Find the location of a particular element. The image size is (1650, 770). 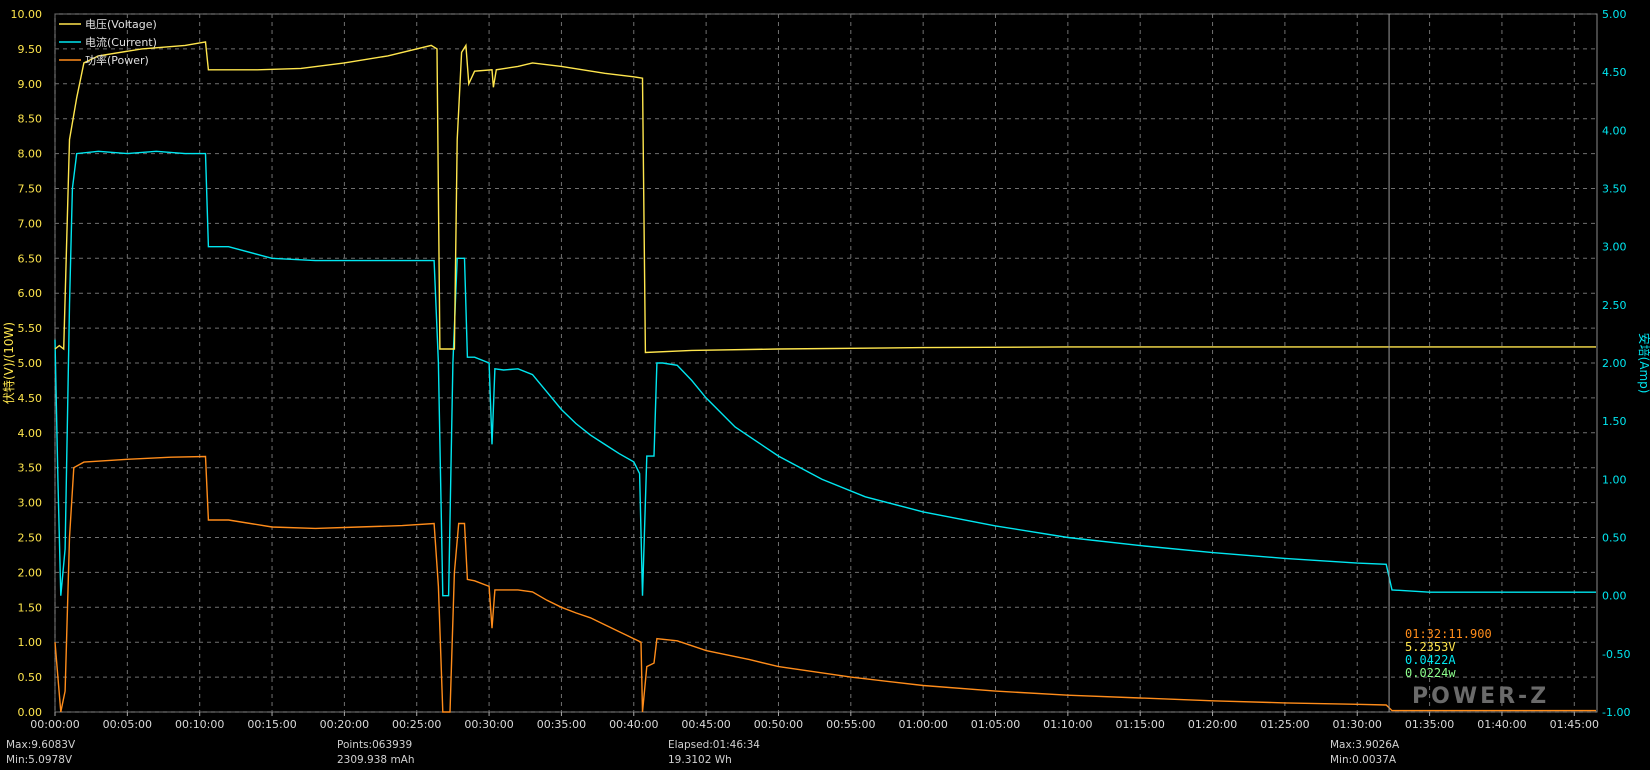

x-tick-label: 00:00:00 is located at coordinates (54, 724).